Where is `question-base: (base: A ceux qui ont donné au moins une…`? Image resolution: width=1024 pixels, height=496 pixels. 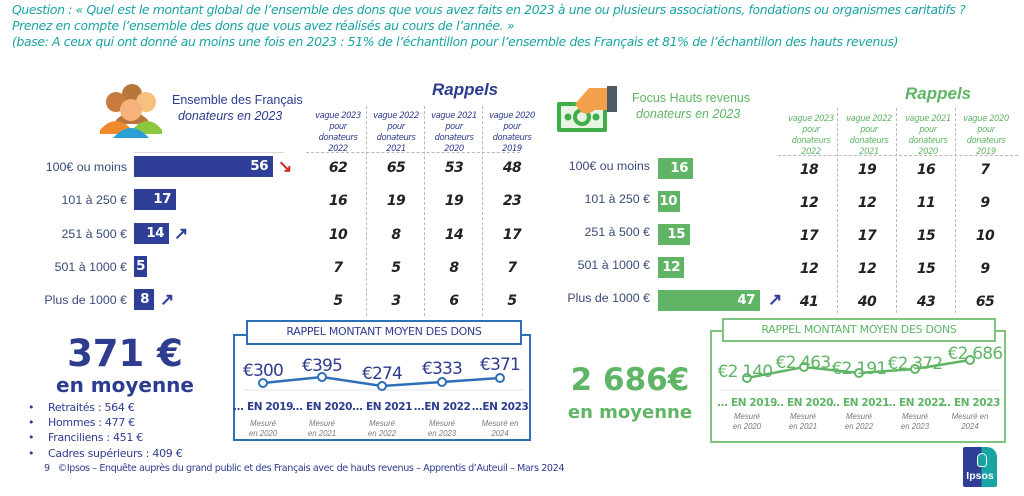 question-base: (base: A ceux qui ont donné au moins une… is located at coordinates (455, 41).